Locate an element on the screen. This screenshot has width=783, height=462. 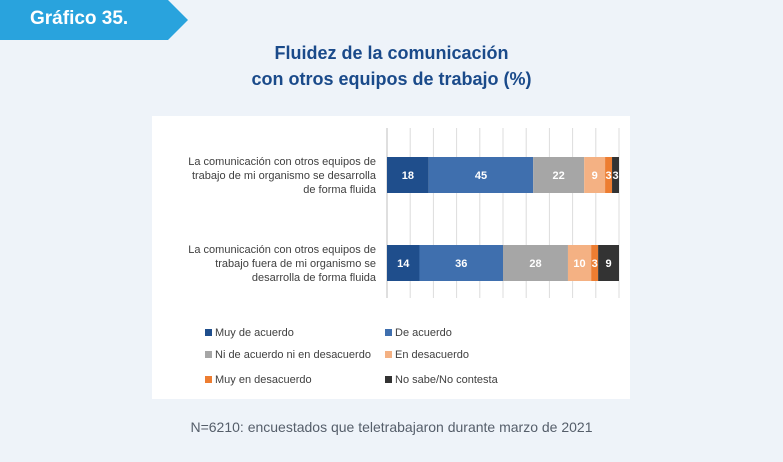
legend-label: Muy en desacuerdo is located at coordinates (263, 380).